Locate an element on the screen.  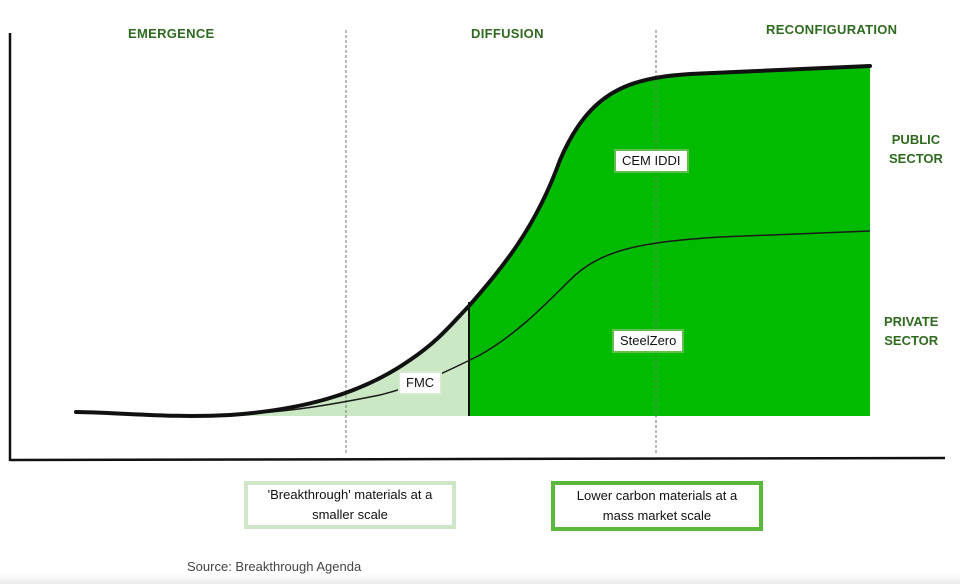
cem-iddi-tag: CEM IDDI is located at coordinates (651, 161).